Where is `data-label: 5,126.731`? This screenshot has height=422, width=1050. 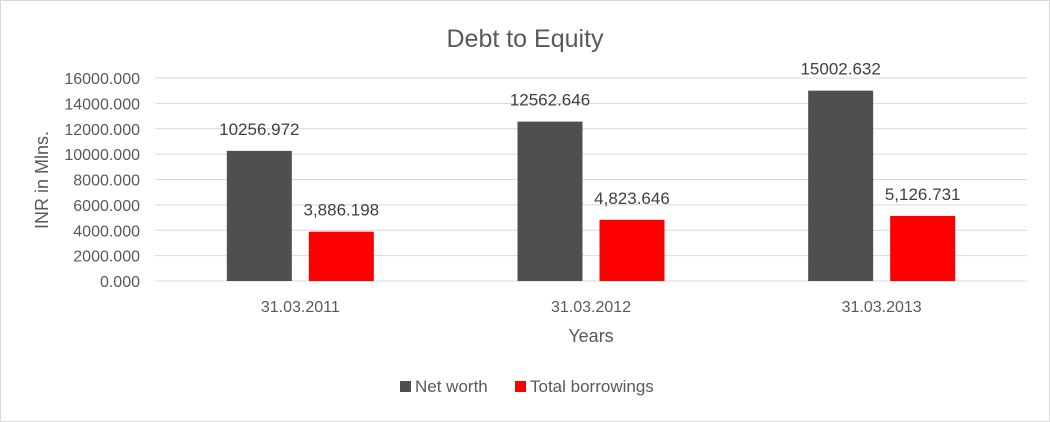 data-label: 5,126.731 is located at coordinates (923, 194).